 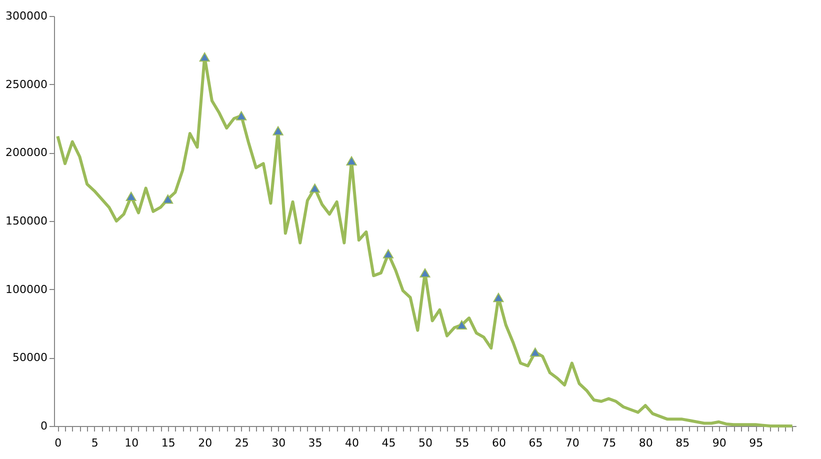 What do you see at coordinates (389, 443) in the screenshot?
I see `x-tick-label: 45` at bounding box center [389, 443].